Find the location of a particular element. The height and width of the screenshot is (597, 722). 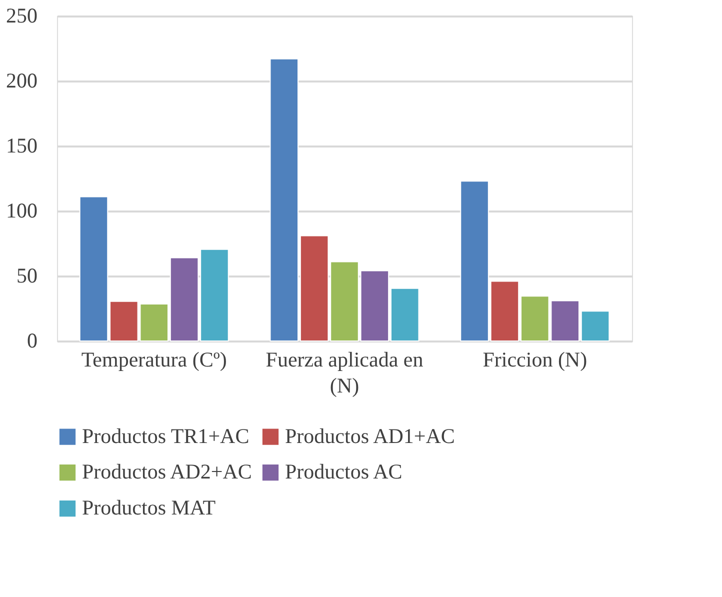

y-tick-label: 0 is located at coordinates (32, 340).